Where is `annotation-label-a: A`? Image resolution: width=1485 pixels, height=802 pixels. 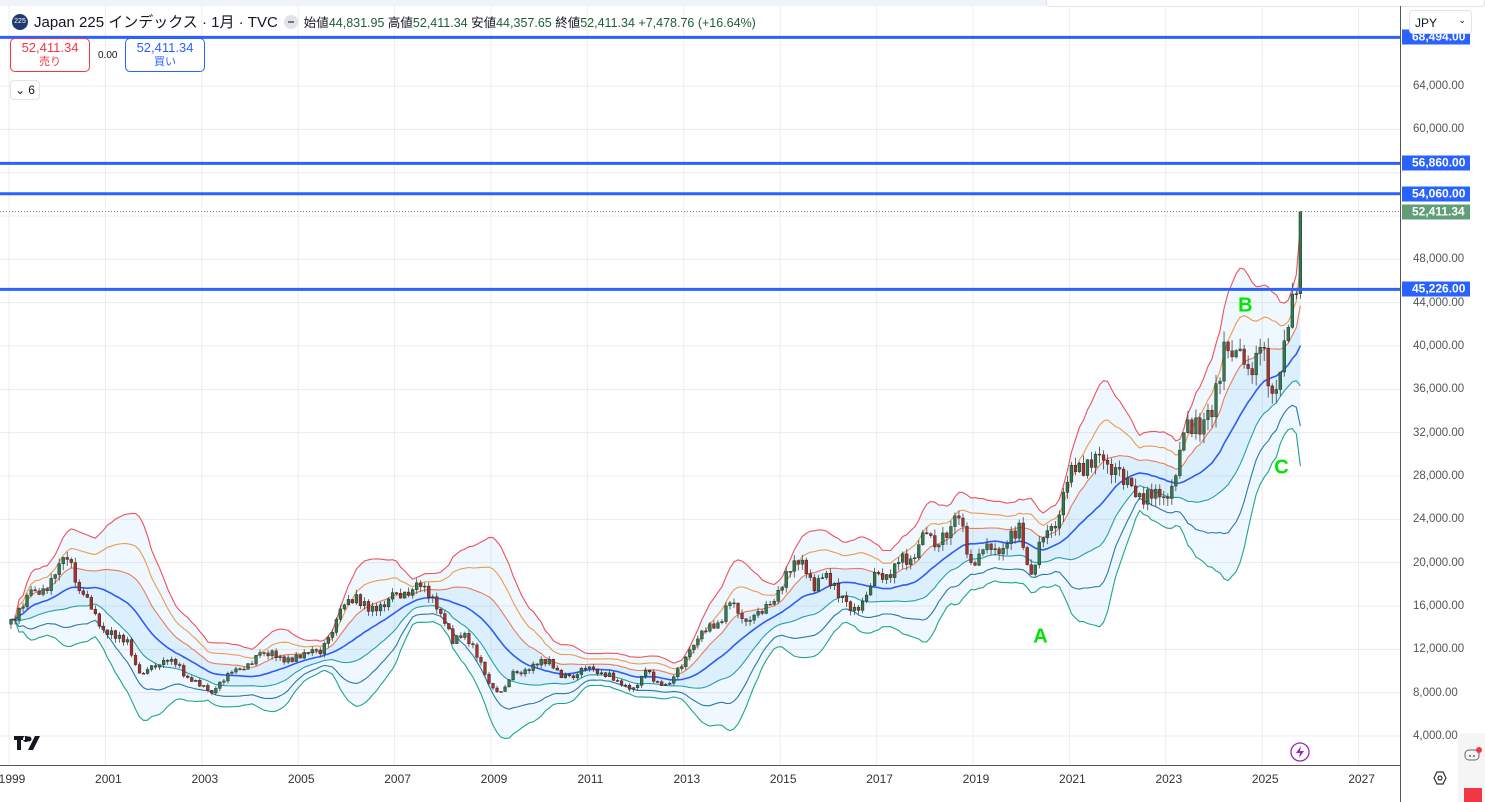
annotation-label-a: A is located at coordinates (1040, 636).